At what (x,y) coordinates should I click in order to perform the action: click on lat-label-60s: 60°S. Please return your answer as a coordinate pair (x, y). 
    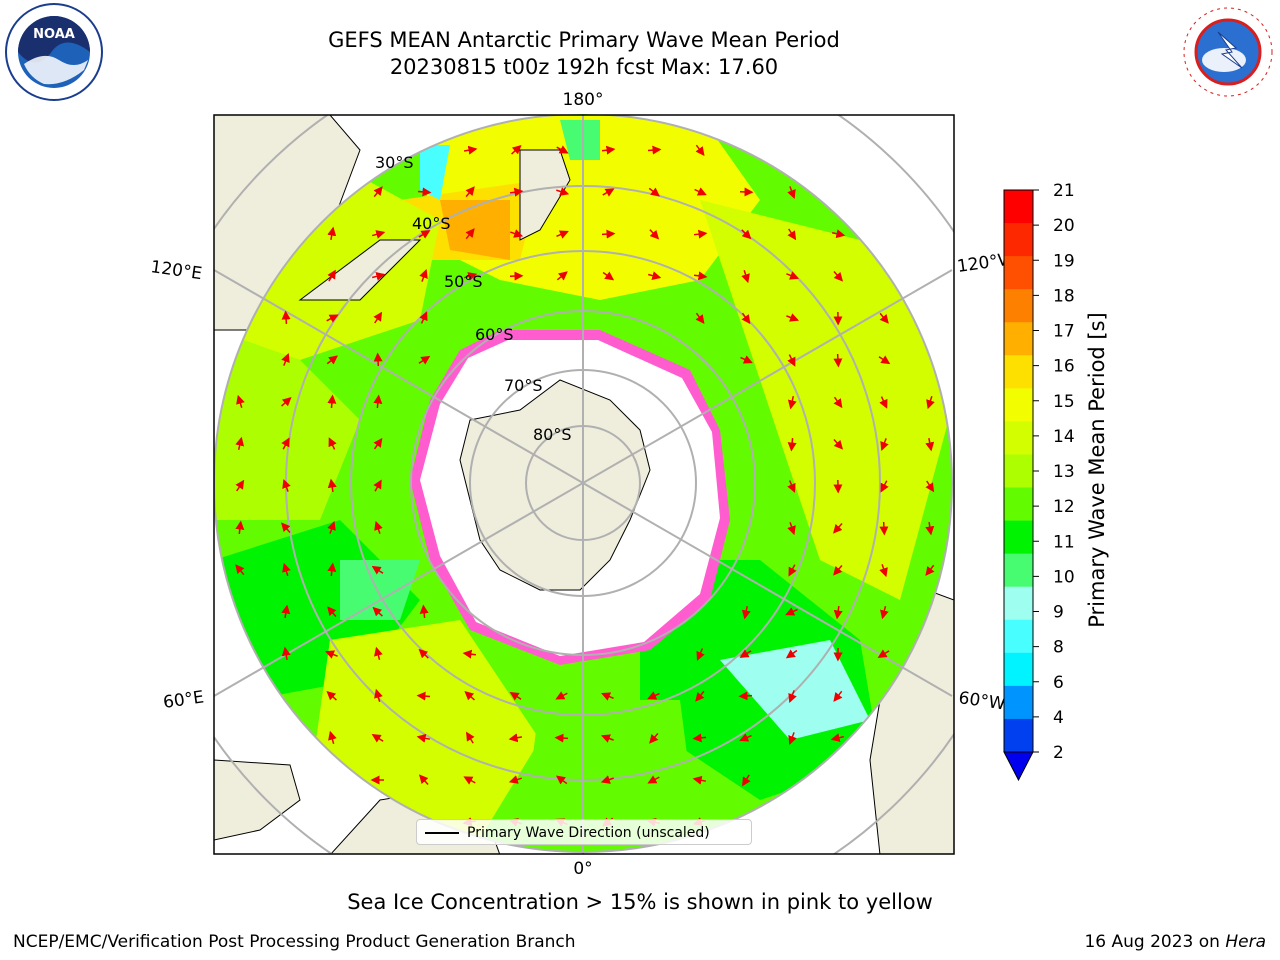
    Looking at the image, I should click on (494, 334).